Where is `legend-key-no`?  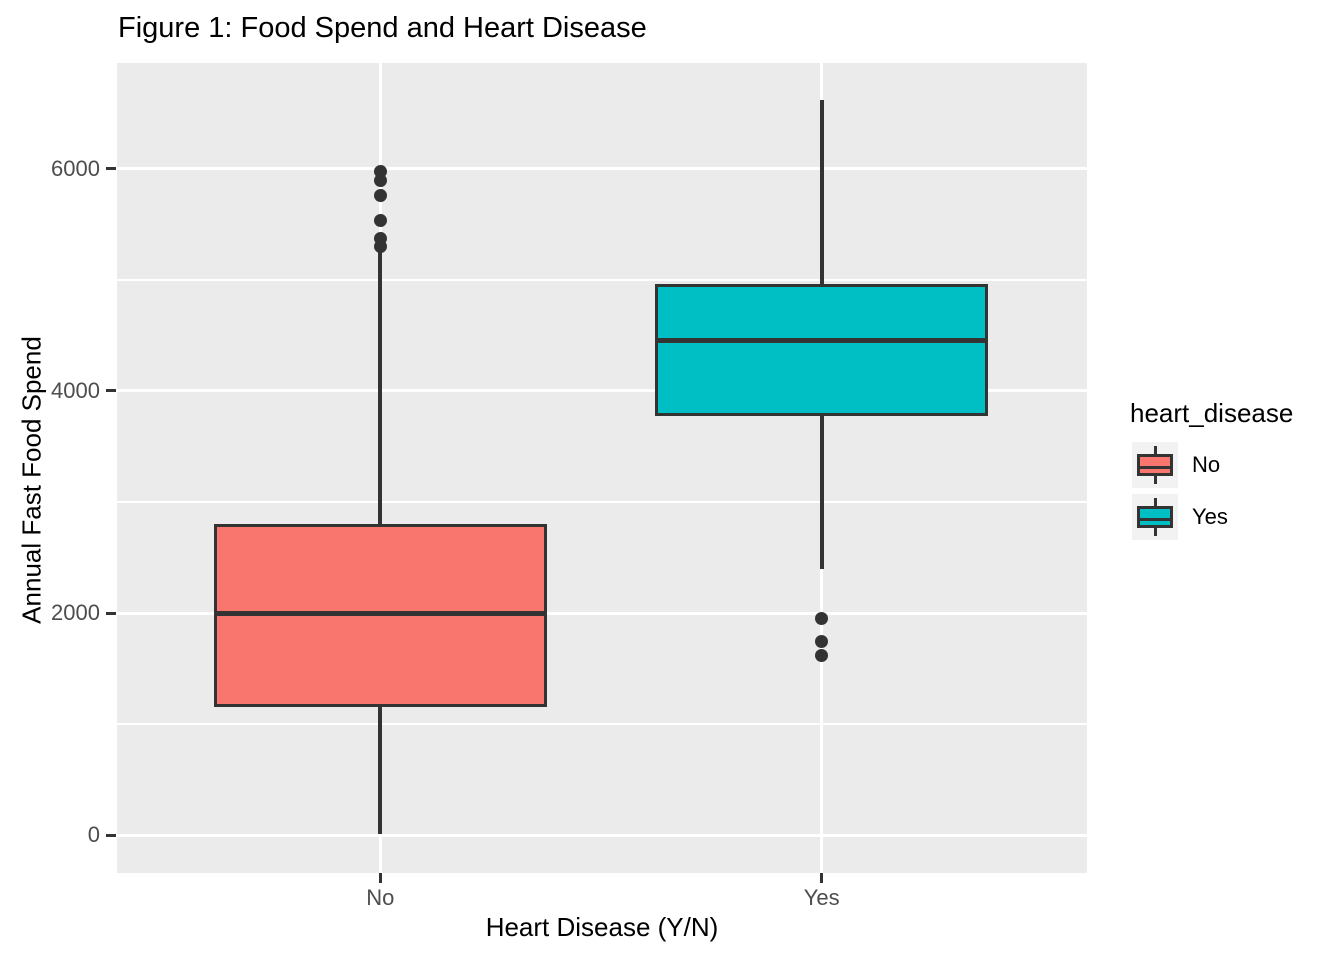
legend-key-no is located at coordinates (1155, 465).